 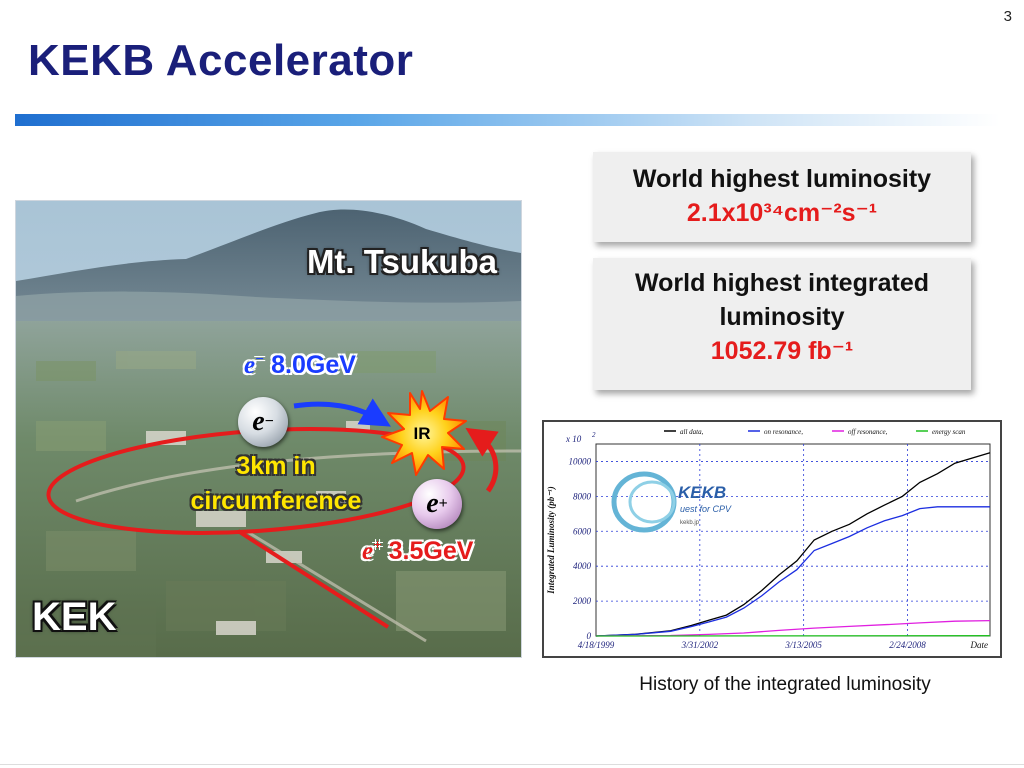 I want to click on positron-energy-label: e+ 3.5GeV, so click(x=417, y=551).